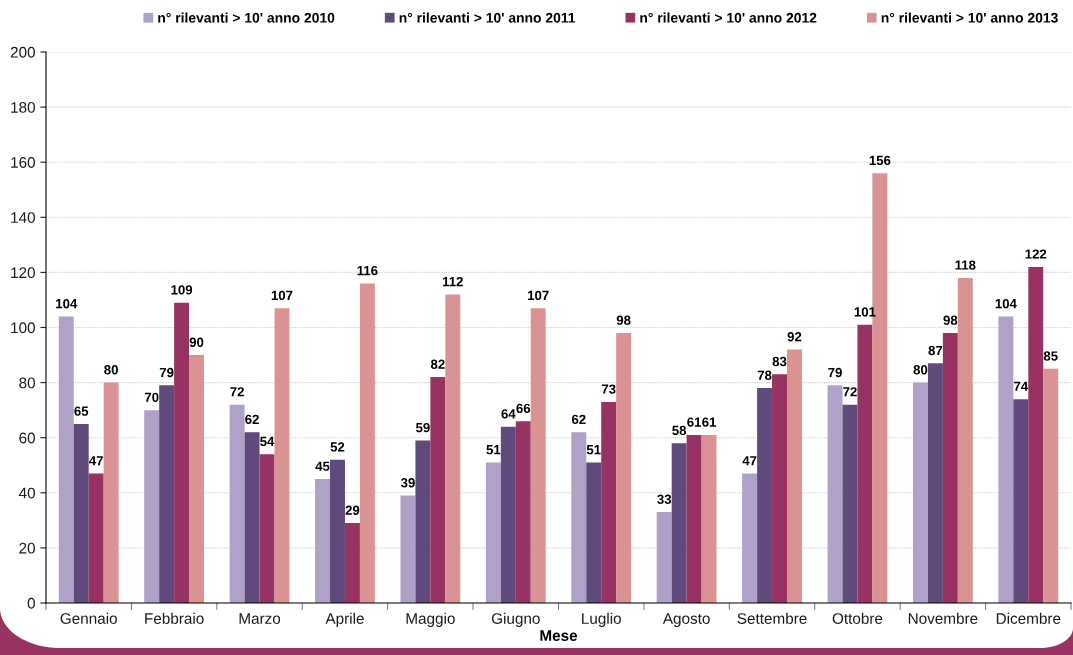  Describe the element at coordinates (196, 342) in the screenshot. I see `data-label: 90` at that location.